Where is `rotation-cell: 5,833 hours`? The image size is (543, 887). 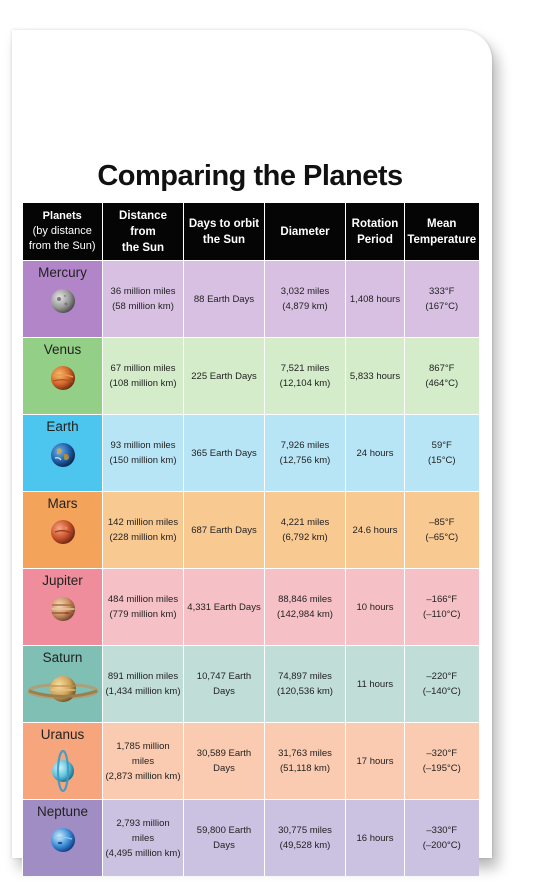
rotation-cell: 5,833 hours is located at coordinates (375, 376).